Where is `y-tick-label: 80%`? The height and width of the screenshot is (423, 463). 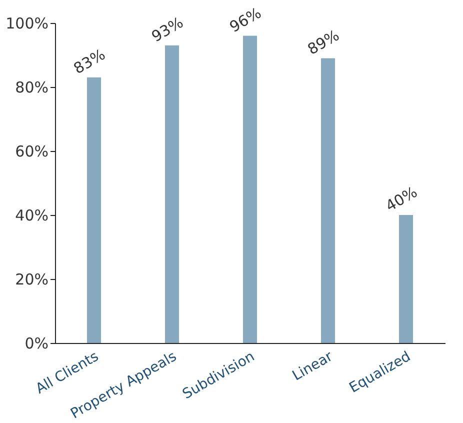 y-tick-label: 80% is located at coordinates (31, 87).